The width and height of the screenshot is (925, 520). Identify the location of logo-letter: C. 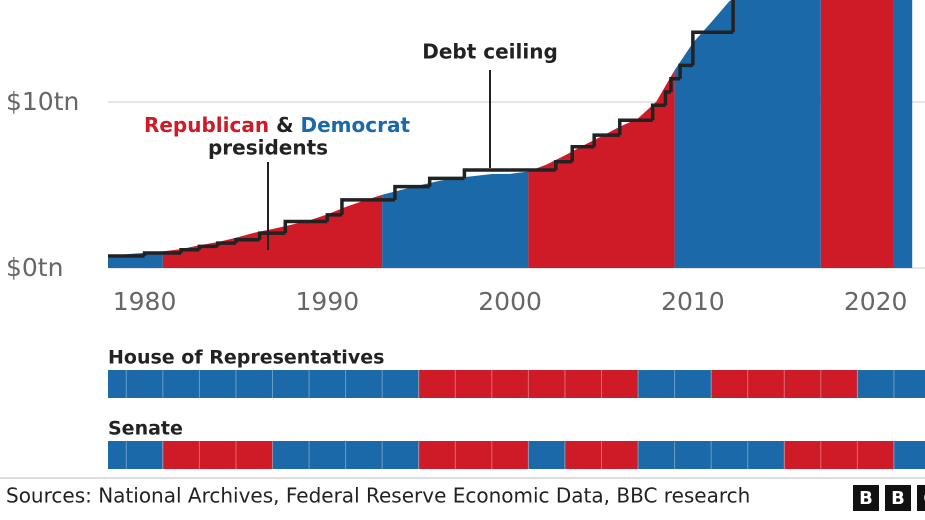
(924, 498).